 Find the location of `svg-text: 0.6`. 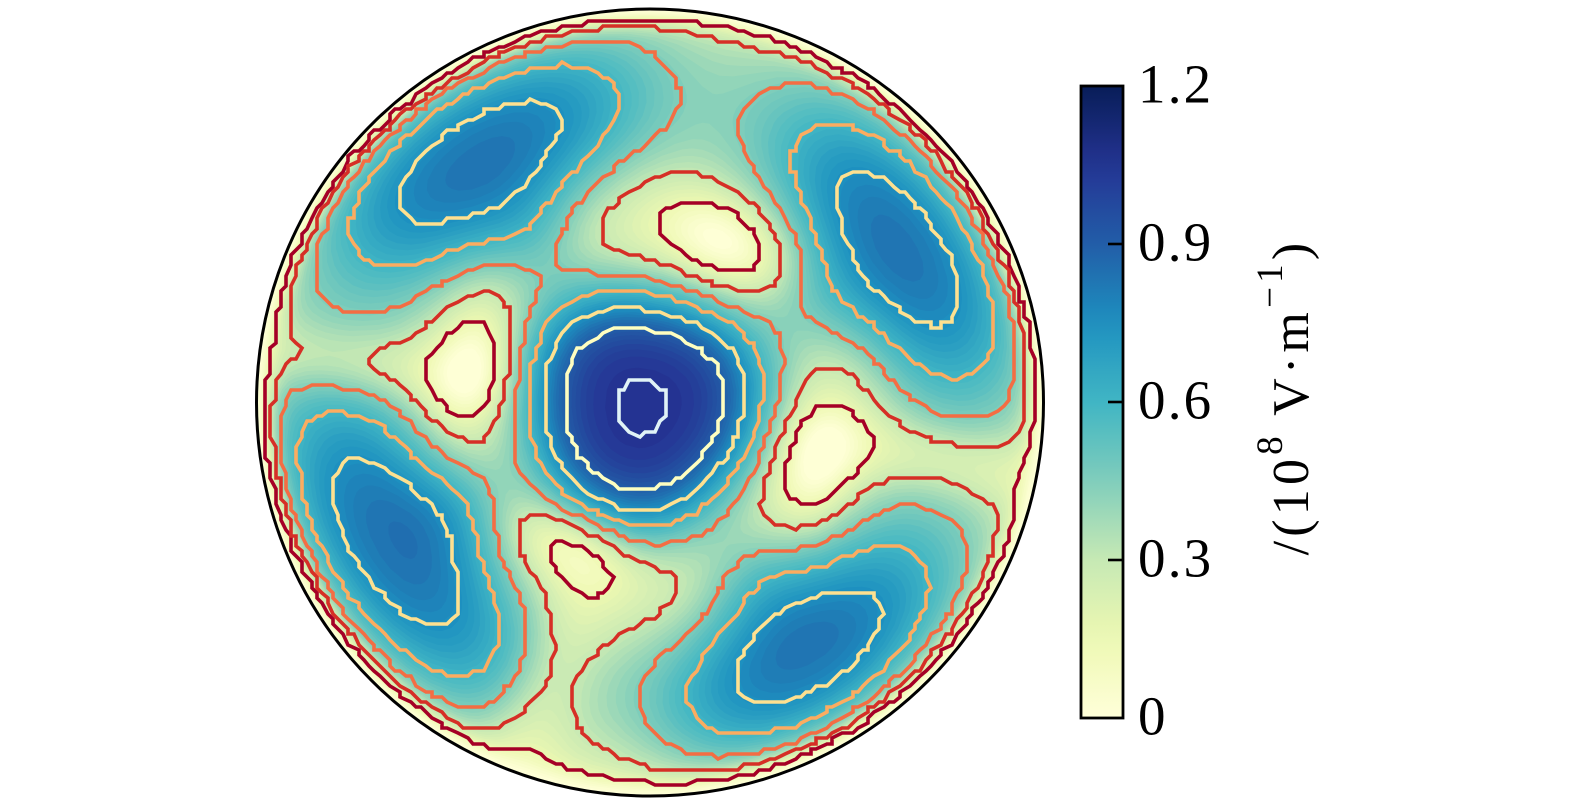

svg-text: 0.6 is located at coordinates (1175, 400).